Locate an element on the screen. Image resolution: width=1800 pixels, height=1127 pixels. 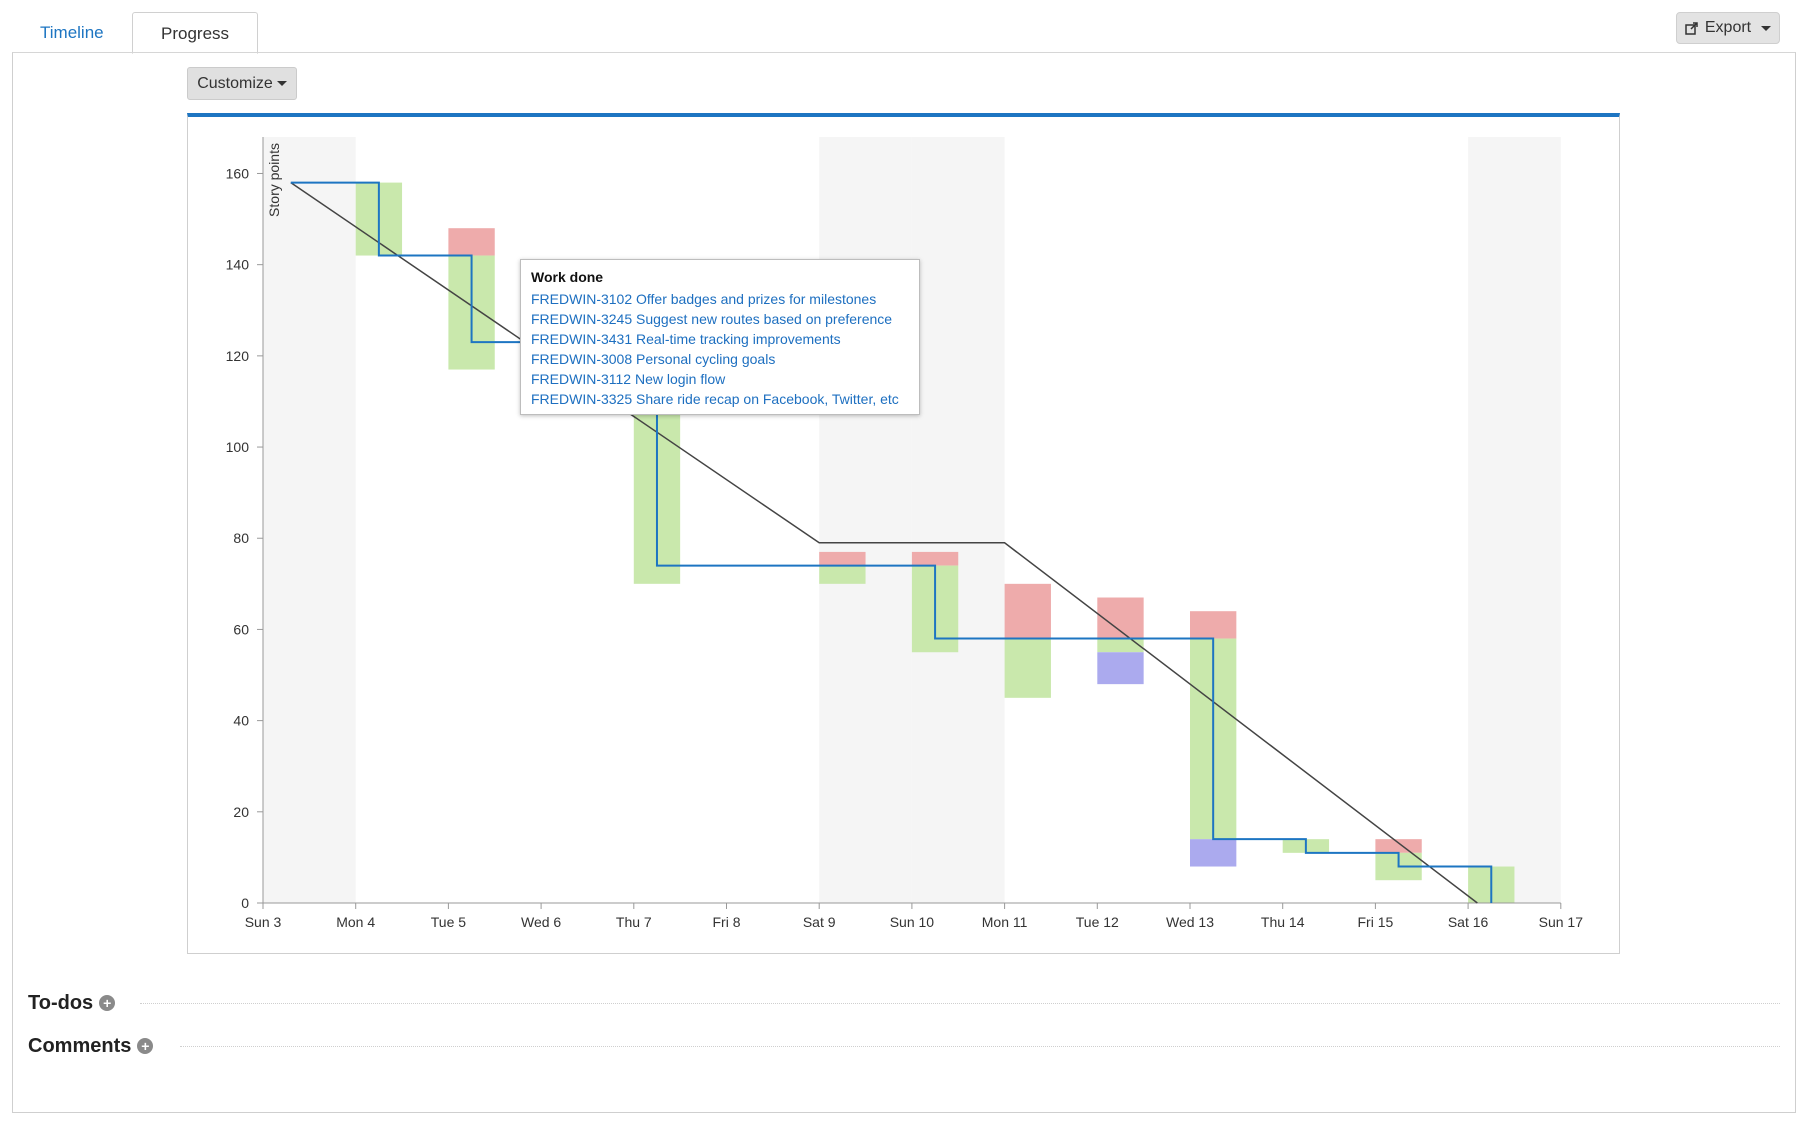
x-tick-label: Thu 7 is located at coordinates (634, 922).